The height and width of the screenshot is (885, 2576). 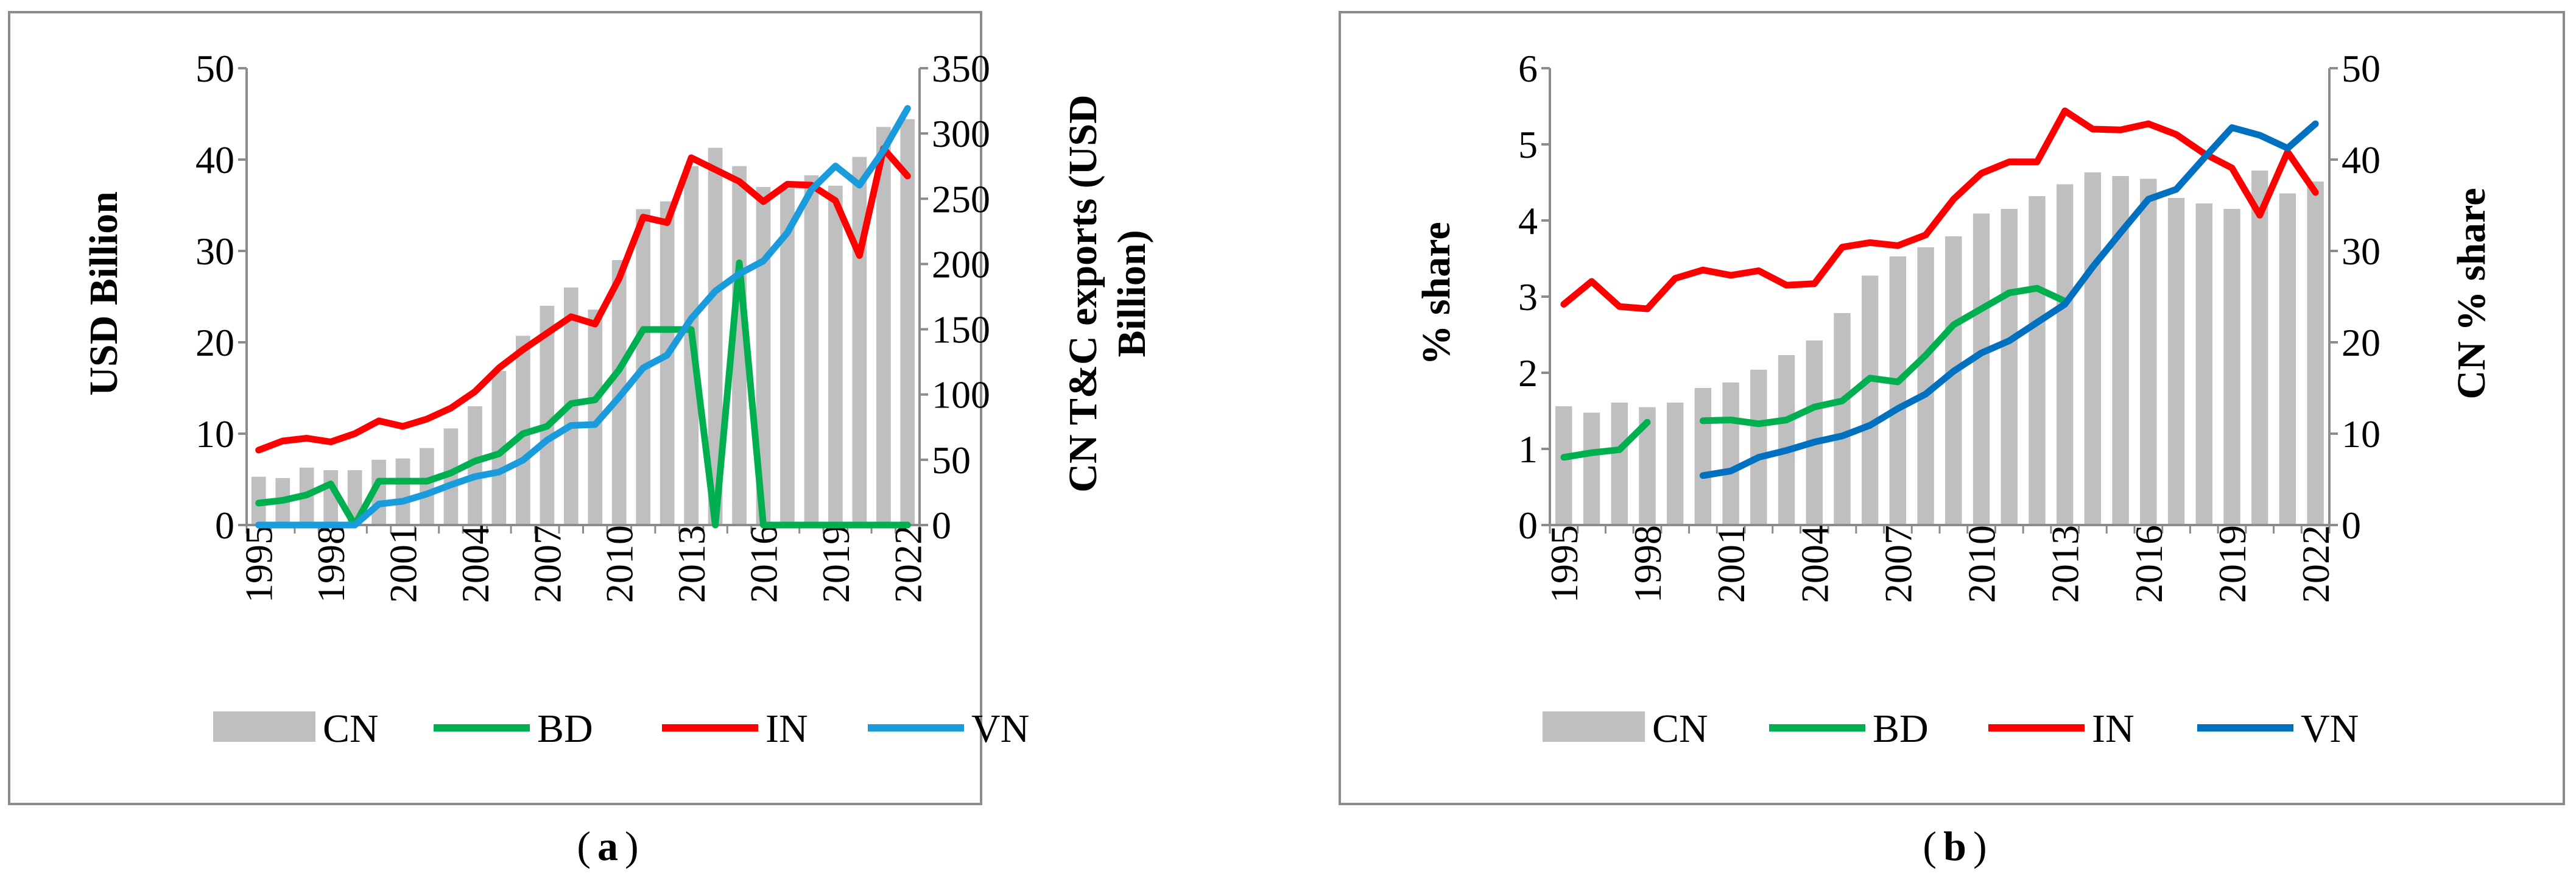 I want to click on tick-label-a-x-1998: 1998, so click(x=331, y=564).